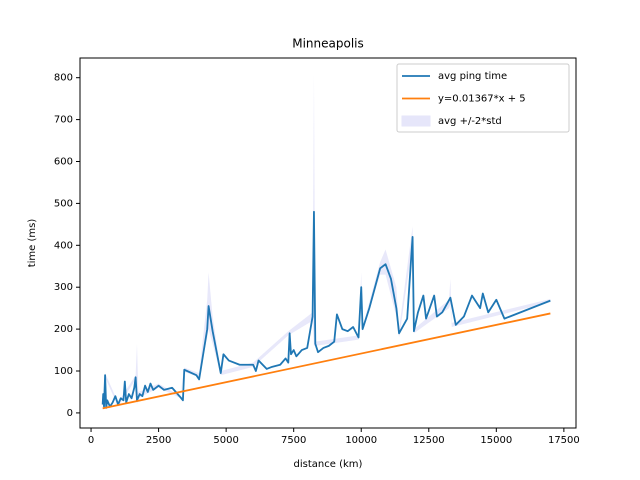 This screenshot has height=480, width=640. Describe the element at coordinates (564, 440) in the screenshot. I see `x-tick-label: 17500` at that location.